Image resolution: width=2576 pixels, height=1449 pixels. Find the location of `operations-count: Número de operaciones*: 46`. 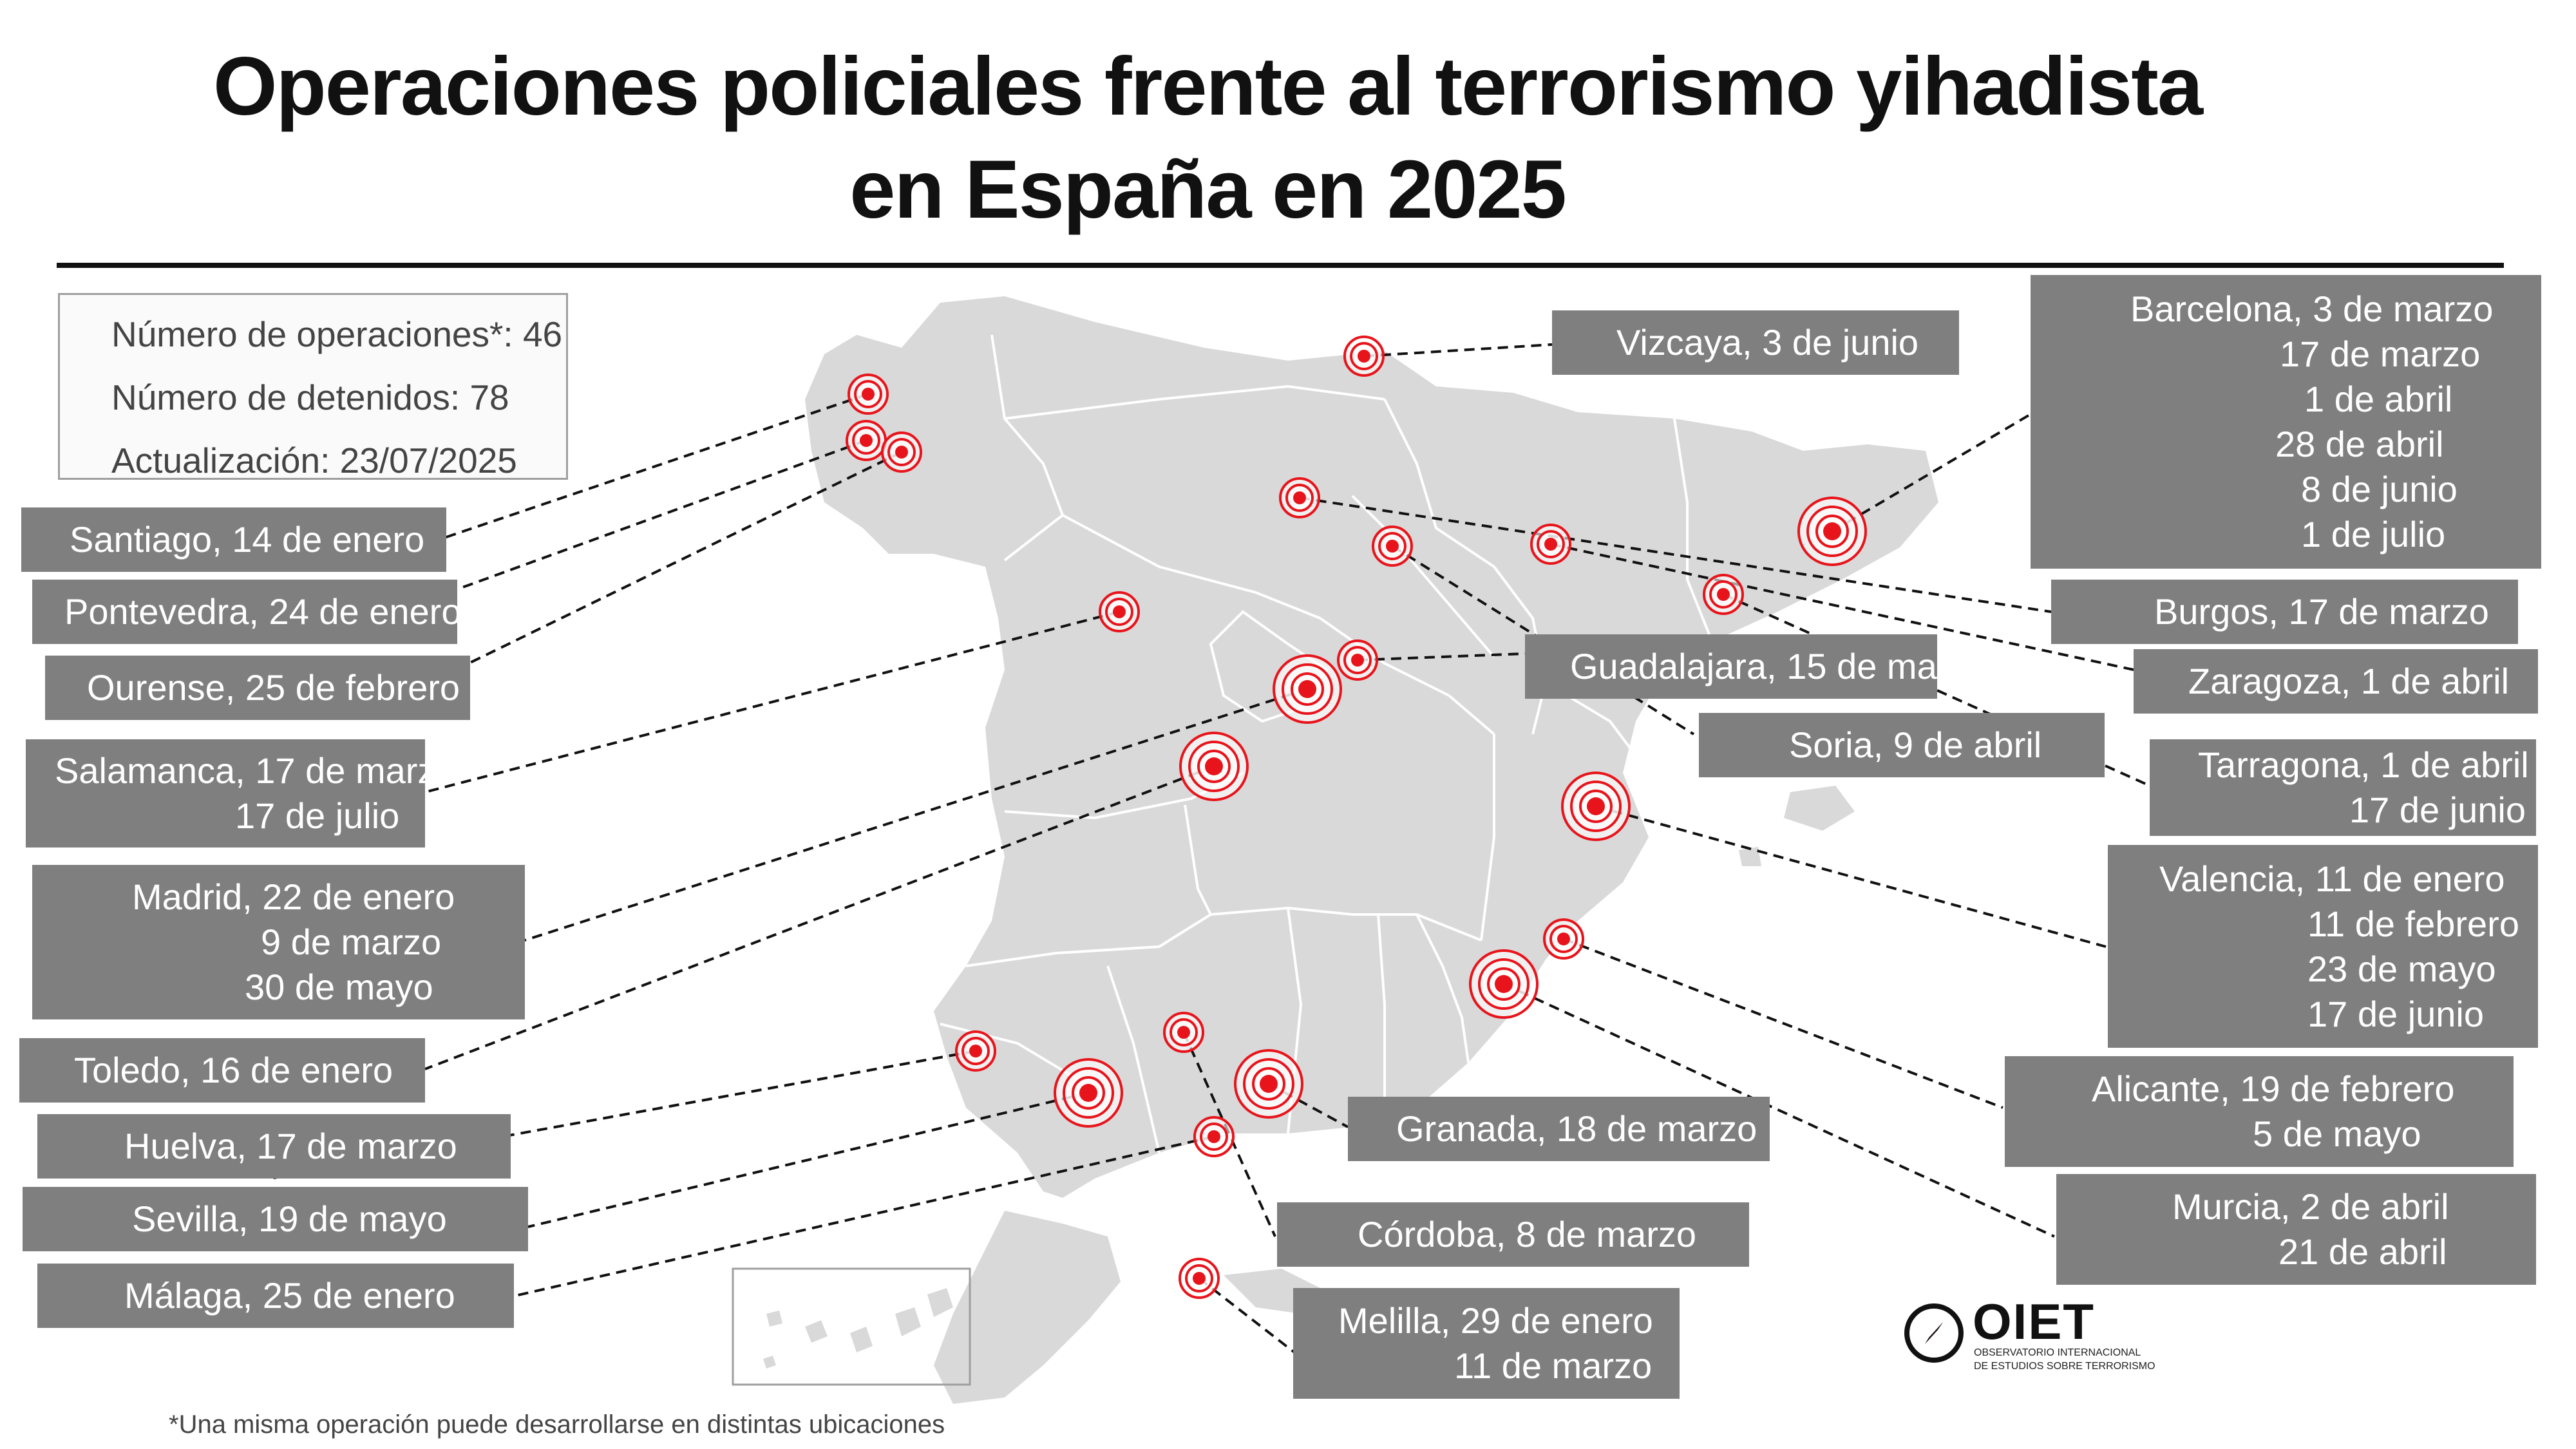

operations-count: Número de operaciones*: 46 is located at coordinates (337, 334).